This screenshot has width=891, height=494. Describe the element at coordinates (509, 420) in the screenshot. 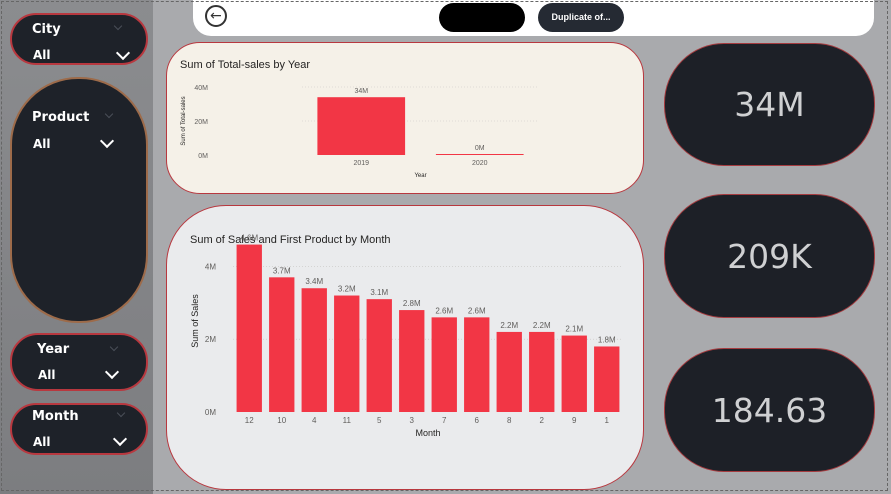

I see `x-tick-label: 8` at that location.